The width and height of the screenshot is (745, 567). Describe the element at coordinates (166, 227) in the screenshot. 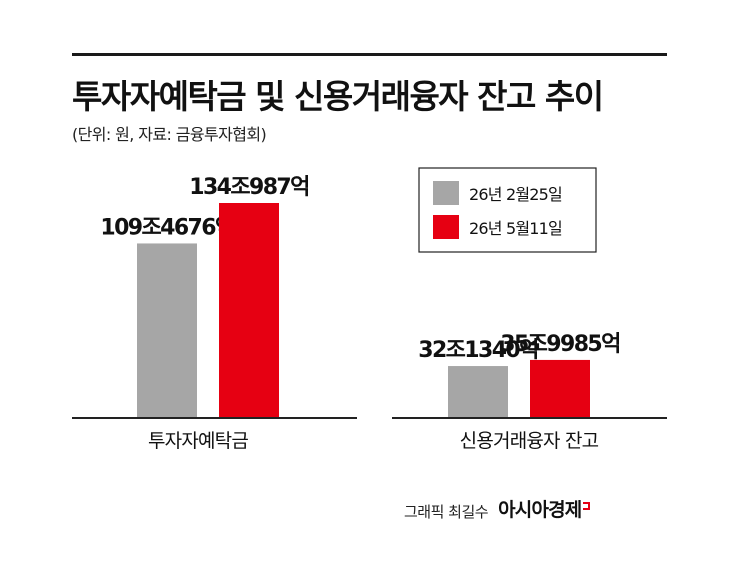

I see `data-label-1-series-1: 109조4676억` at that location.